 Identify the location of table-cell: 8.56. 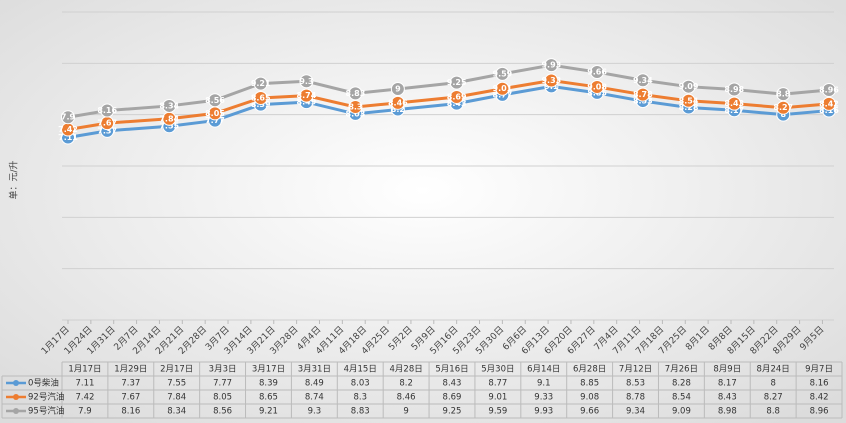
(222, 412).